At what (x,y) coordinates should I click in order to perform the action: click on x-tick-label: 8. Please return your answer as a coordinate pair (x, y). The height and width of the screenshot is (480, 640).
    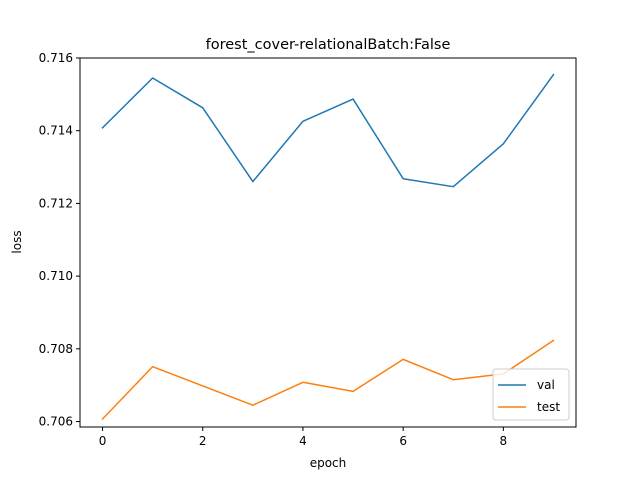
    Looking at the image, I should click on (504, 441).